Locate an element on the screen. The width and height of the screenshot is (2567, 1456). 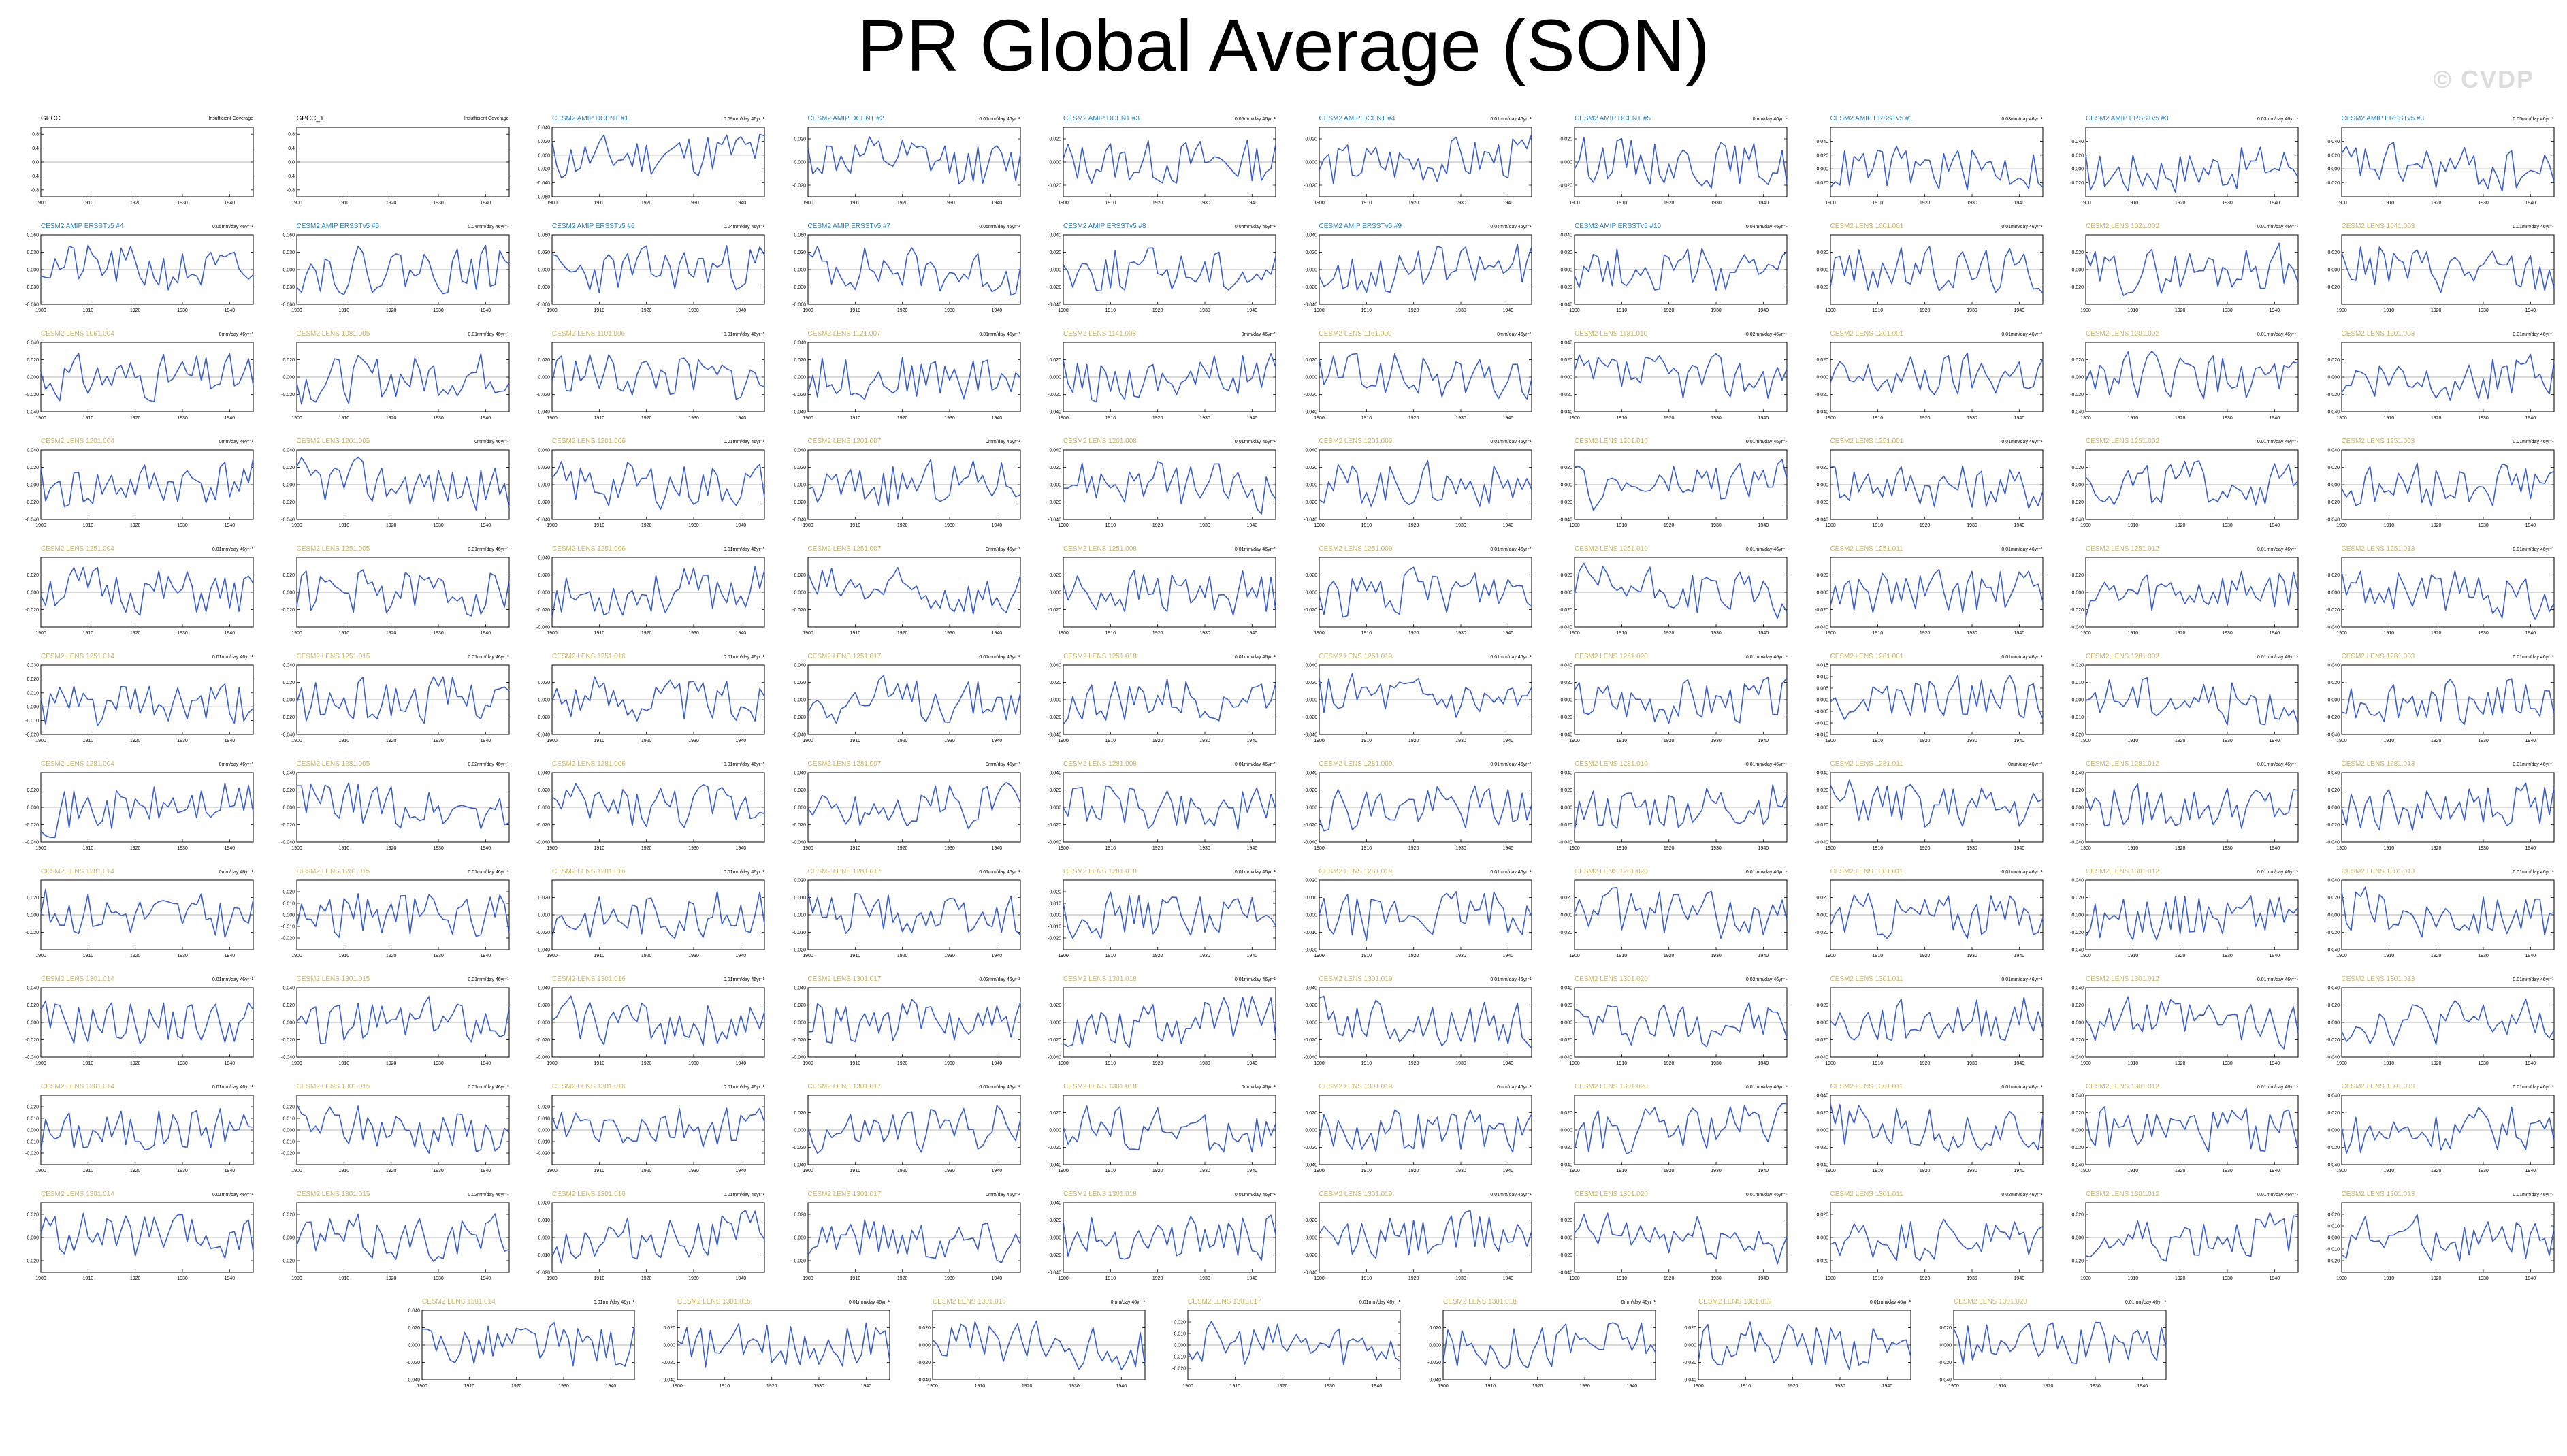
panel-title: CESM2 LENS 1281.011 is located at coordinates (1866, 764).